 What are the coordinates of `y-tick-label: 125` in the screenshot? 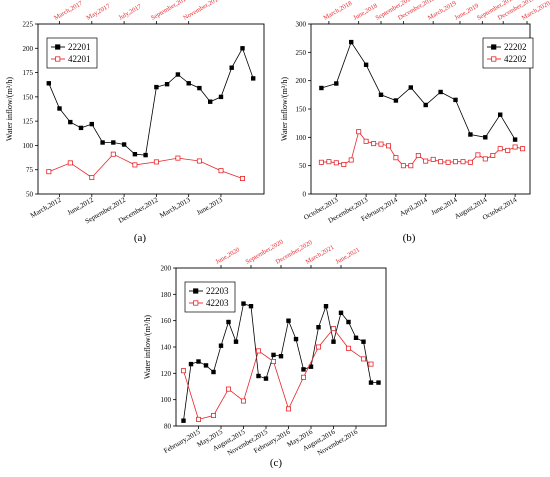 It's located at (28, 122).